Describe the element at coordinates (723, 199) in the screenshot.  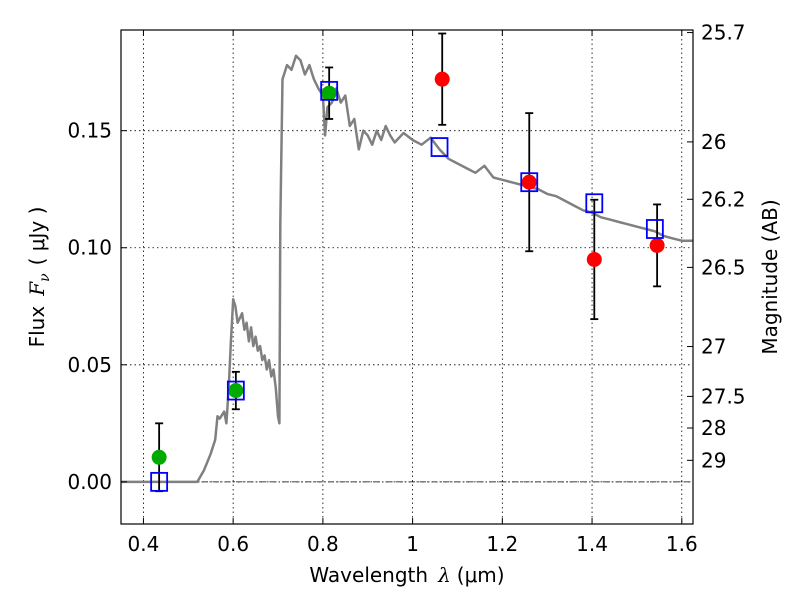
I see `y2-tick-label: 26.2` at that location.